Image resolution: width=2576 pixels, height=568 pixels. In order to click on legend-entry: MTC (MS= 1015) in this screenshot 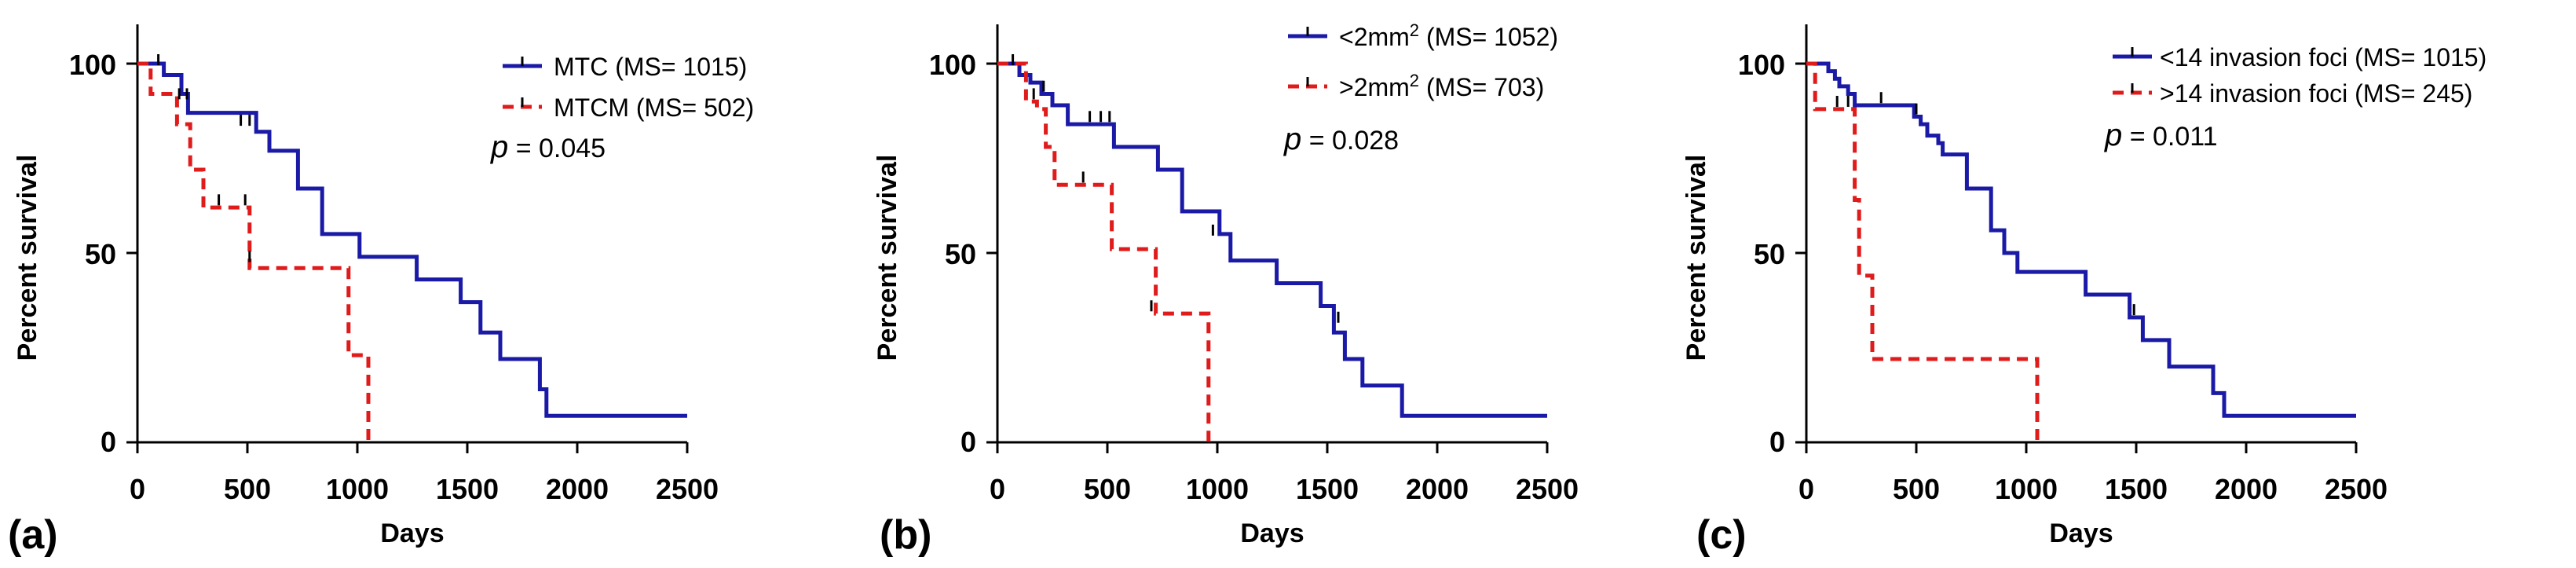, I will do `click(650, 67)`.